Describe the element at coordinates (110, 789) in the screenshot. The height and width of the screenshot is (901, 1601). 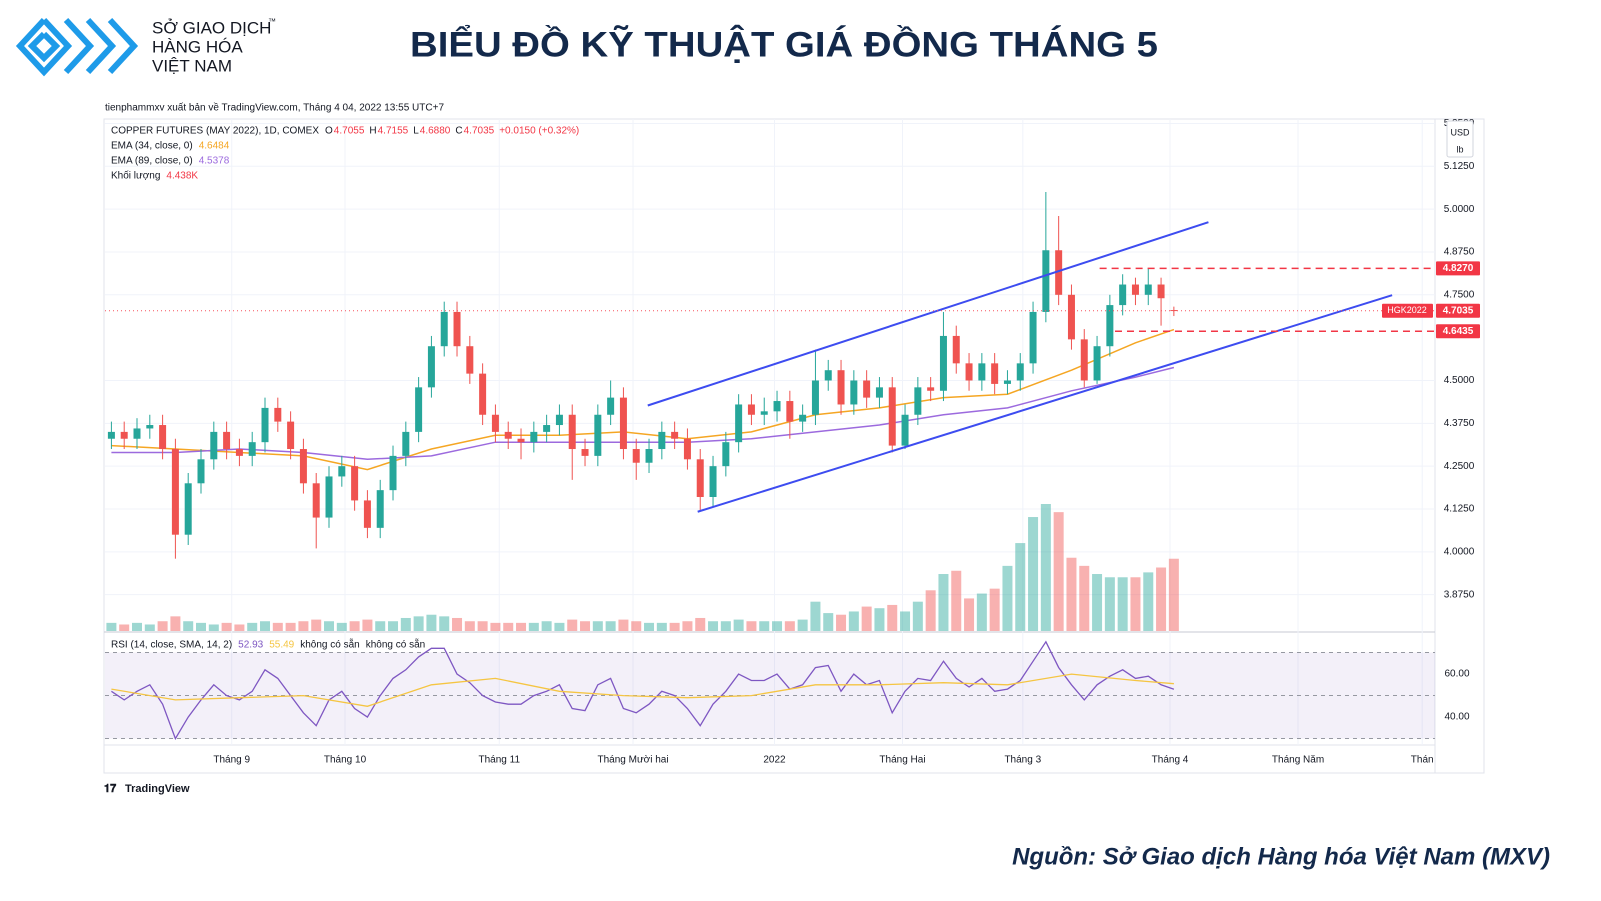
I see `brand-icon: 𝟏𝟕` at that location.